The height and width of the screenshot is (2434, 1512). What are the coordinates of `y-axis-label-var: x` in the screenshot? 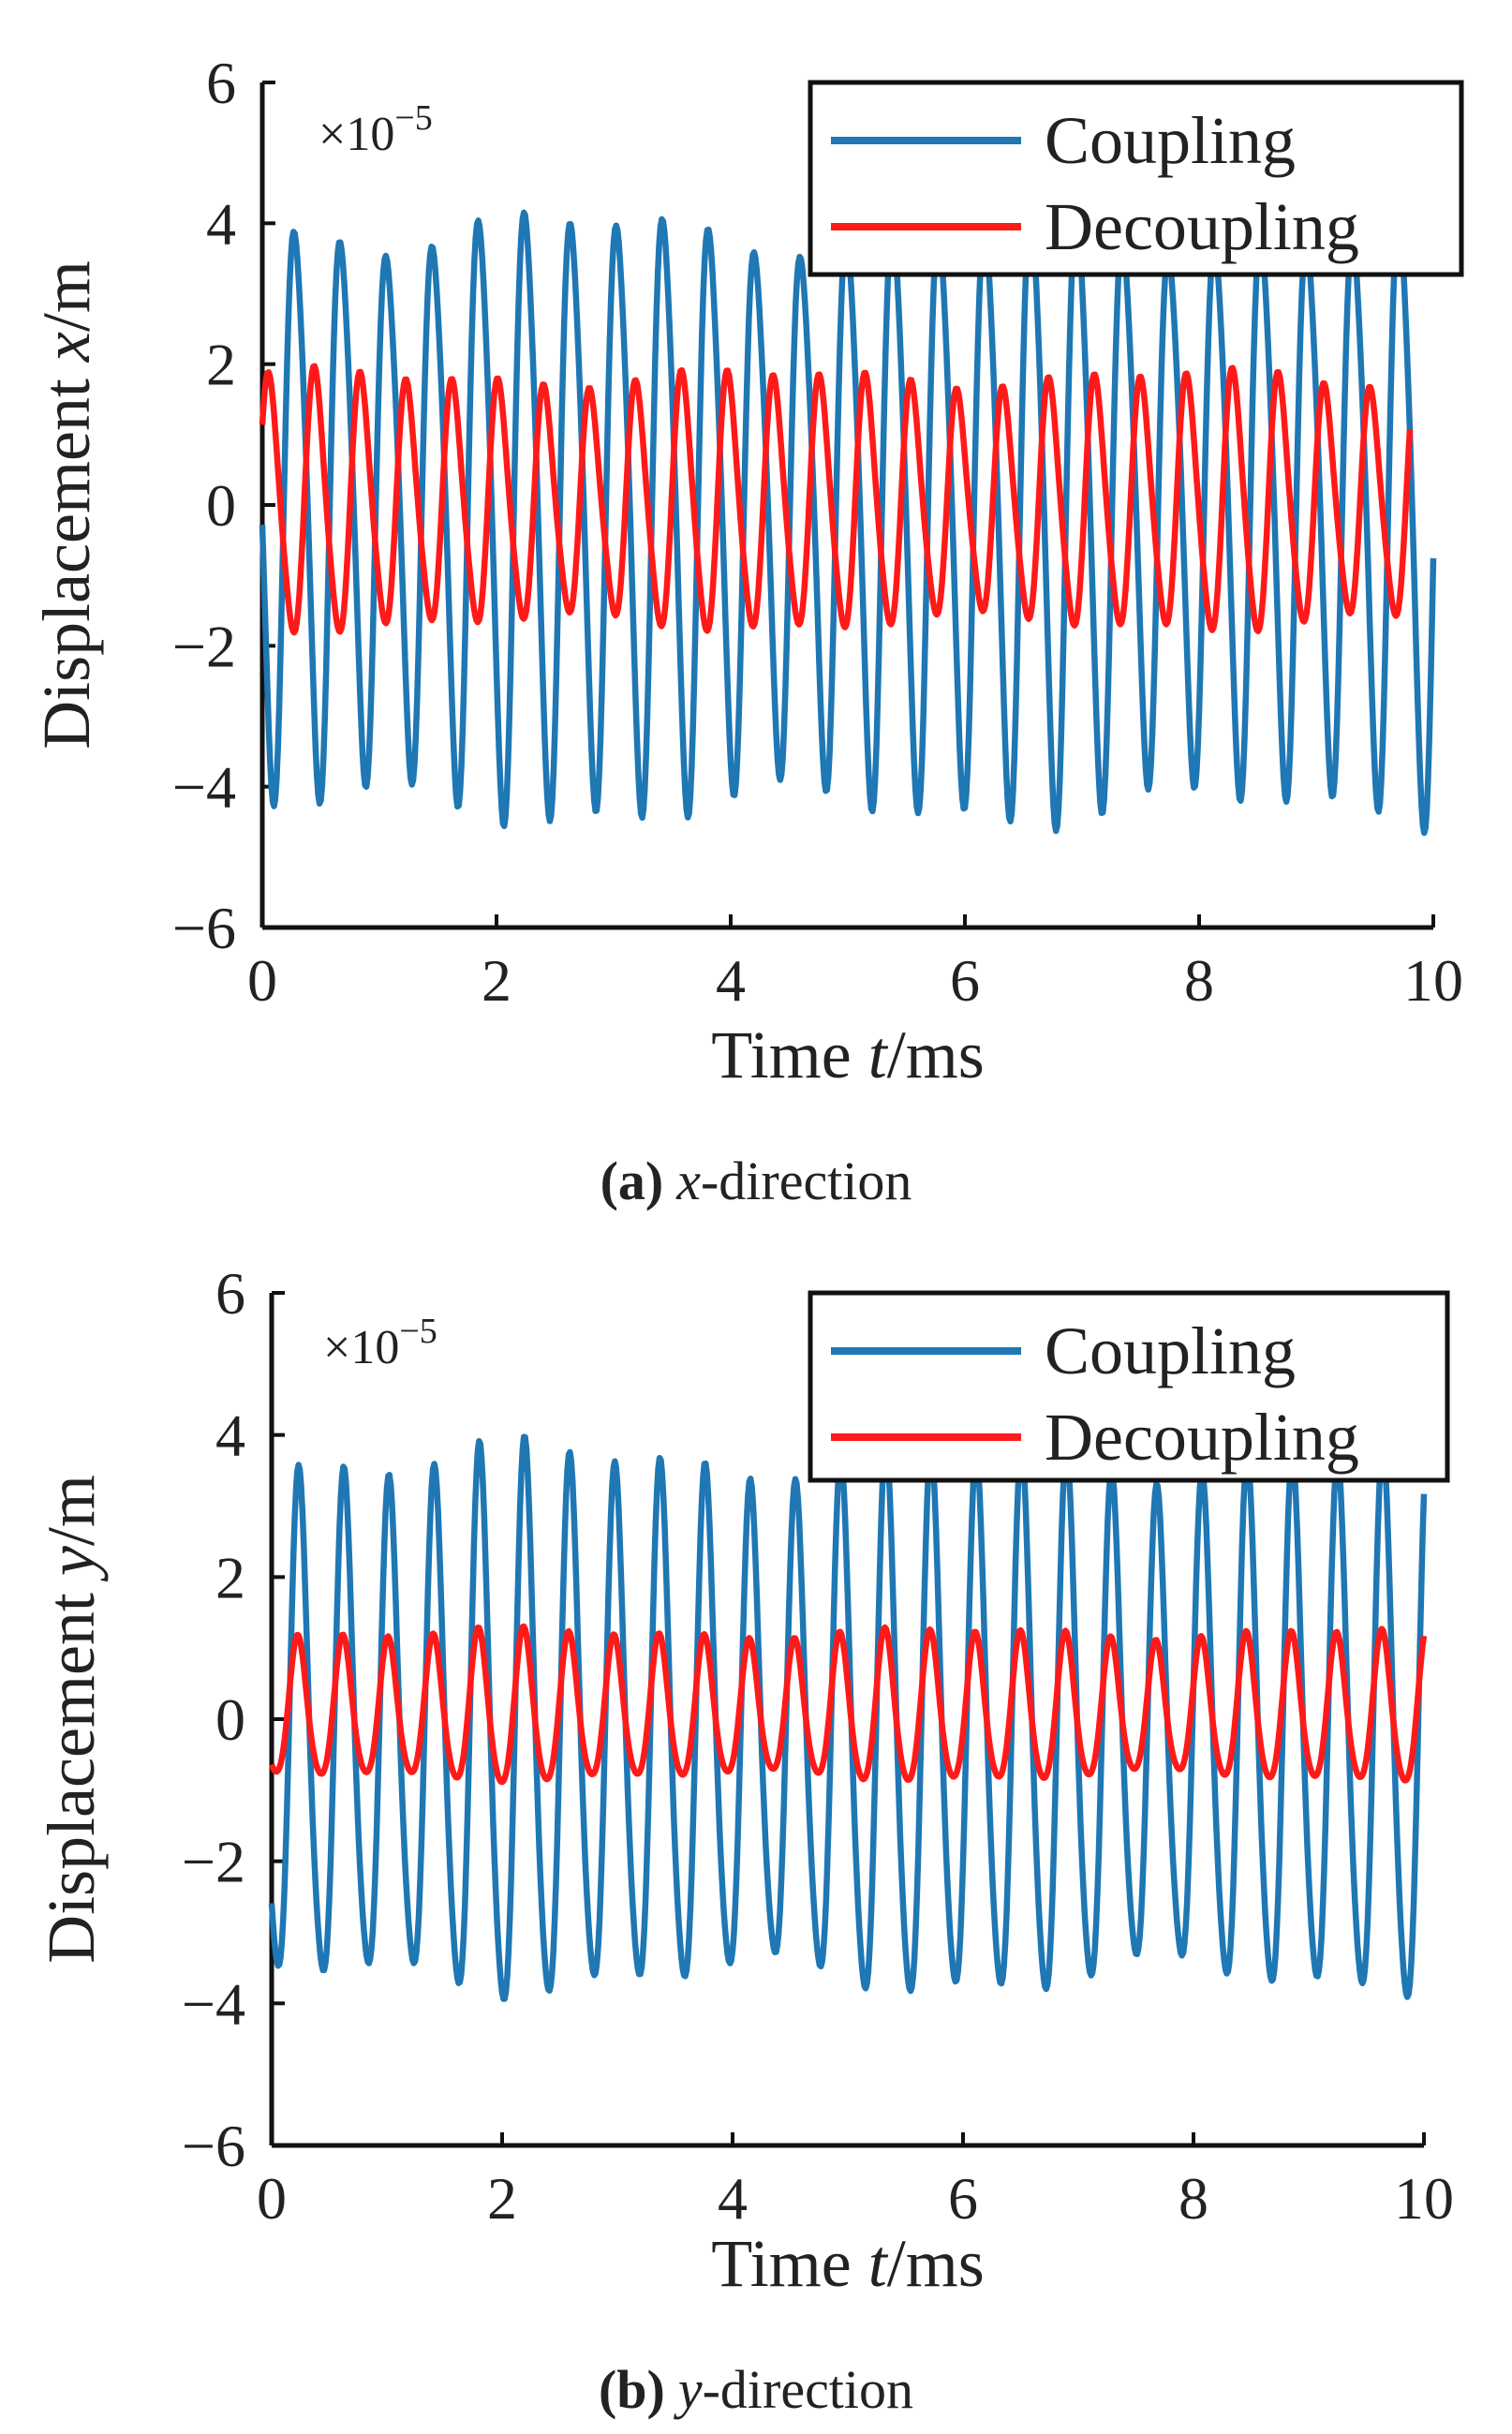 It's located at (66, 347).